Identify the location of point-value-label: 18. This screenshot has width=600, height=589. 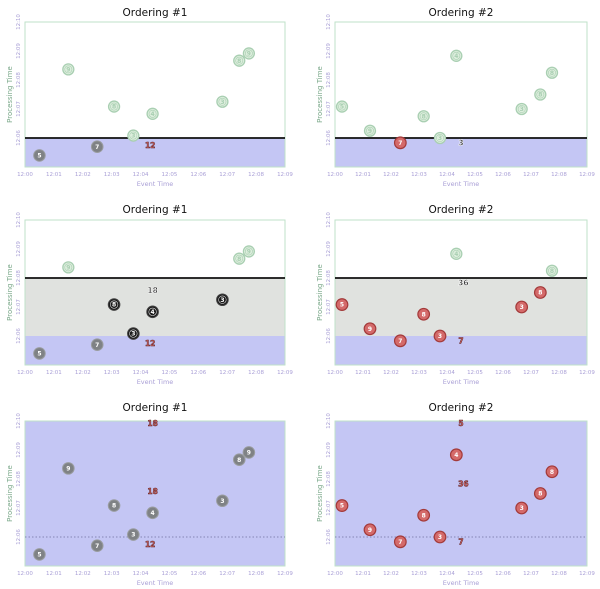
(152, 491).